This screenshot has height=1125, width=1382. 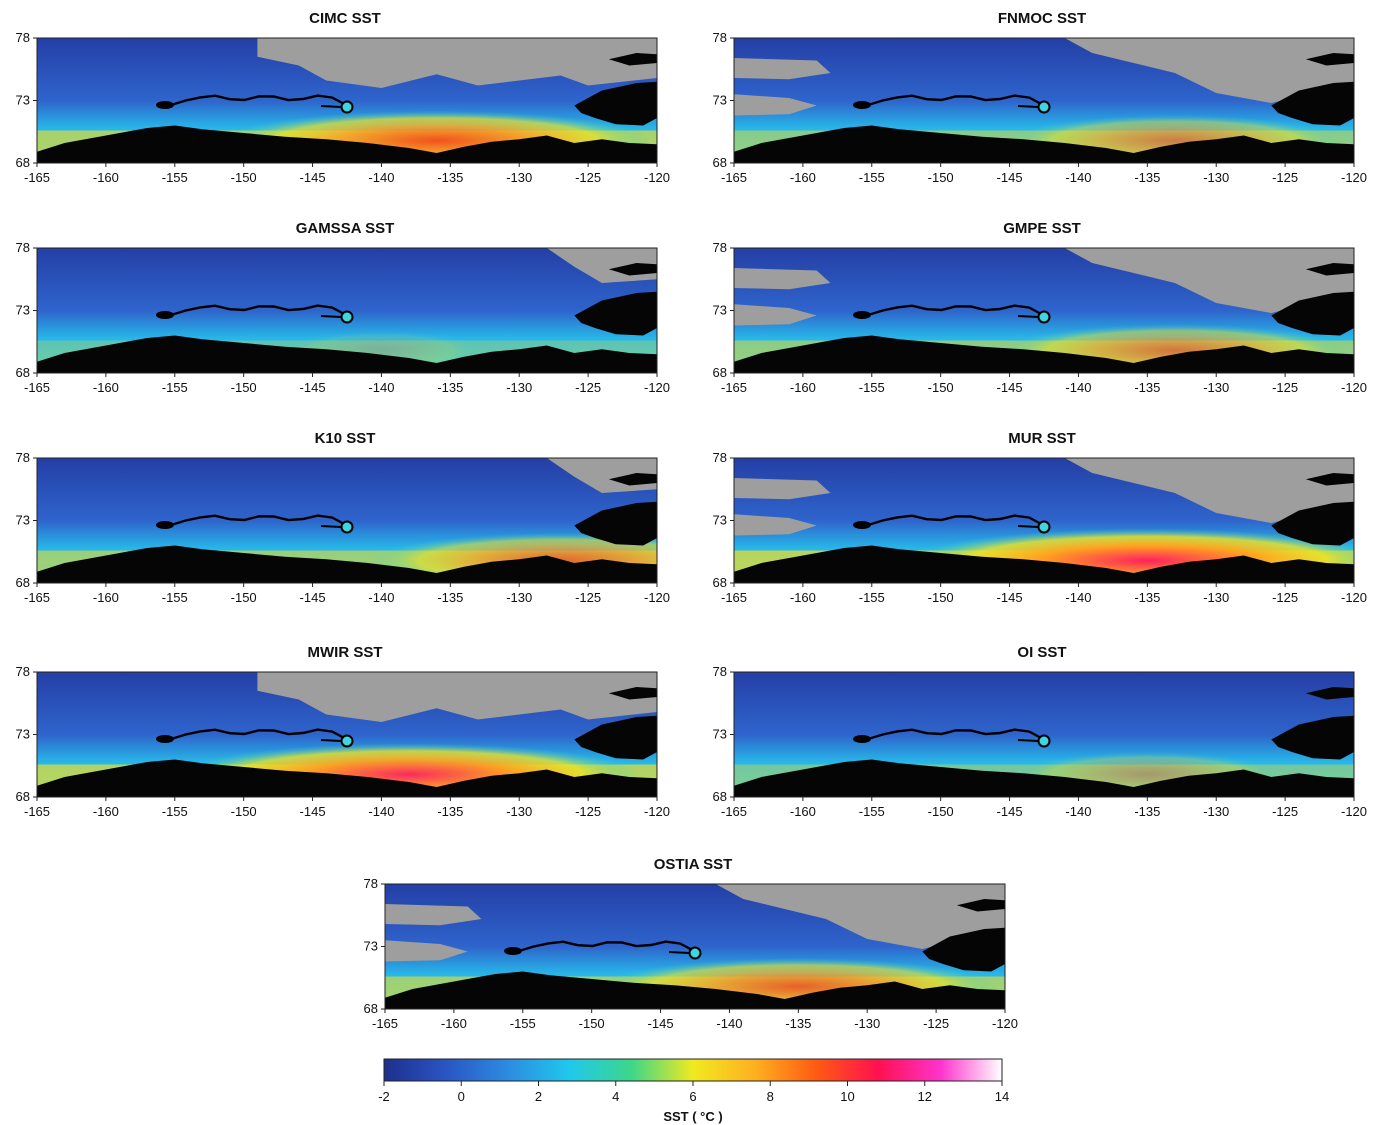 I want to click on land-mask, so click(x=347, y=144).